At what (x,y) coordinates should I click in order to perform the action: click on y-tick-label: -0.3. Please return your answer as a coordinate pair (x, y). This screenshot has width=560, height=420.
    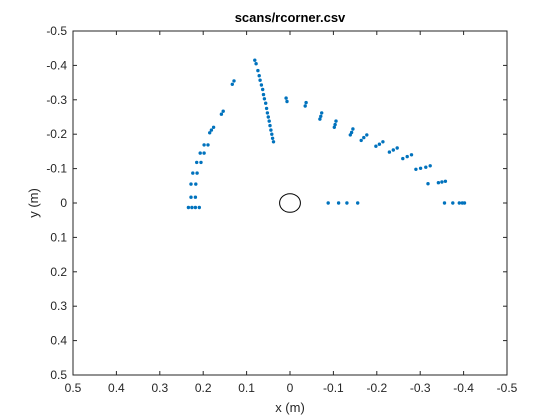
    Looking at the image, I should click on (56, 100).